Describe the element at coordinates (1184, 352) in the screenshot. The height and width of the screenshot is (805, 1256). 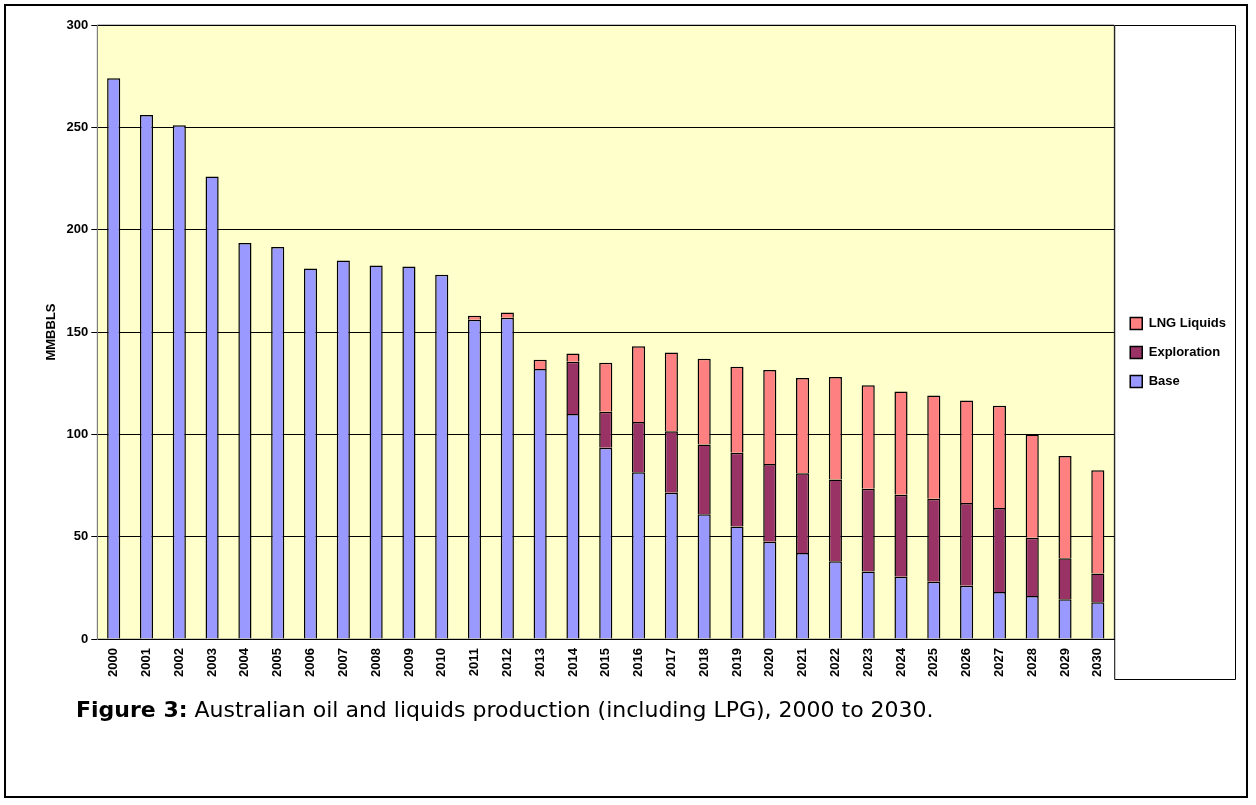
I see `legend-label: Exploration` at that location.